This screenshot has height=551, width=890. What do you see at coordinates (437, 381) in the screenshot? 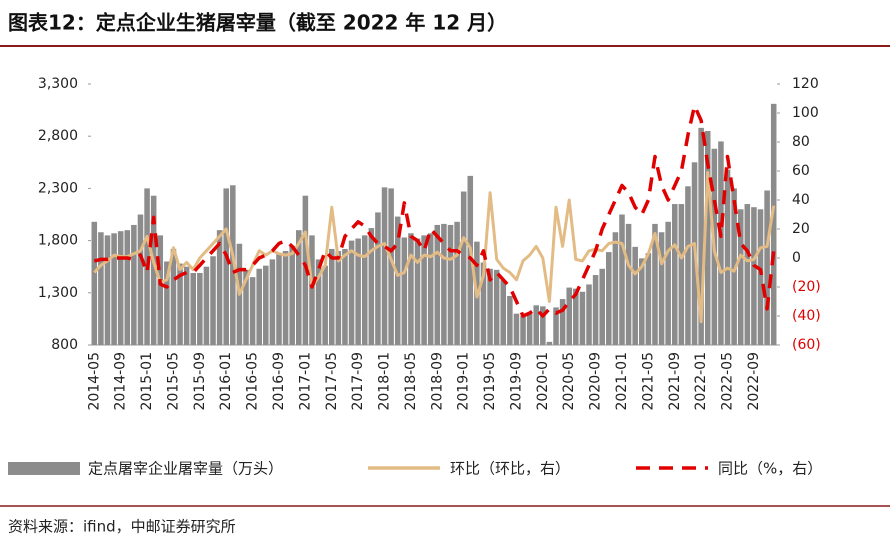
I see `x-tick-label: 2018-09` at bounding box center [437, 381].